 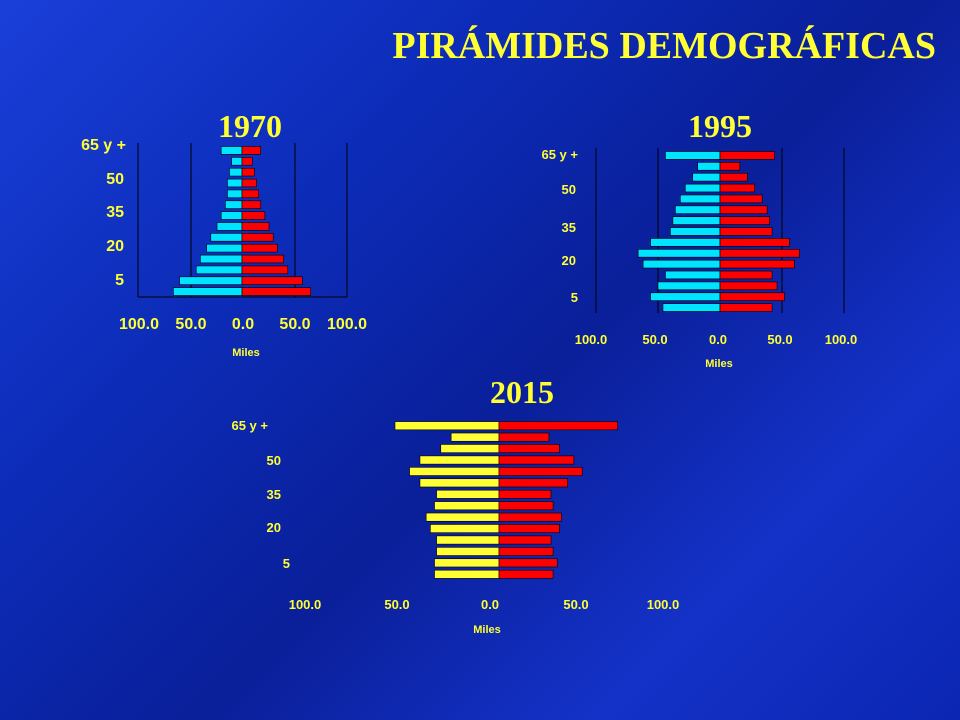 I want to click on x-tick-2015-4: 100.0, so click(x=663, y=604).